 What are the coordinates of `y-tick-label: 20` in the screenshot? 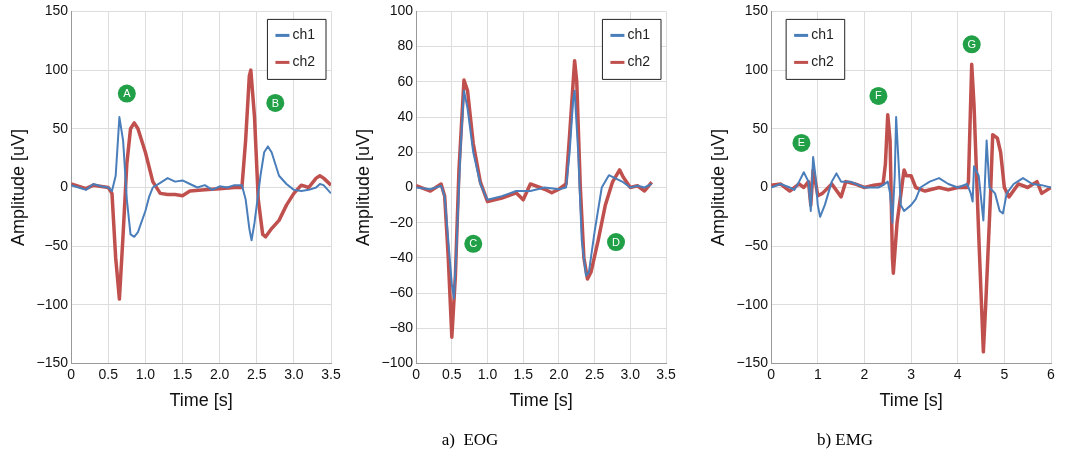 It's located at (405, 151).